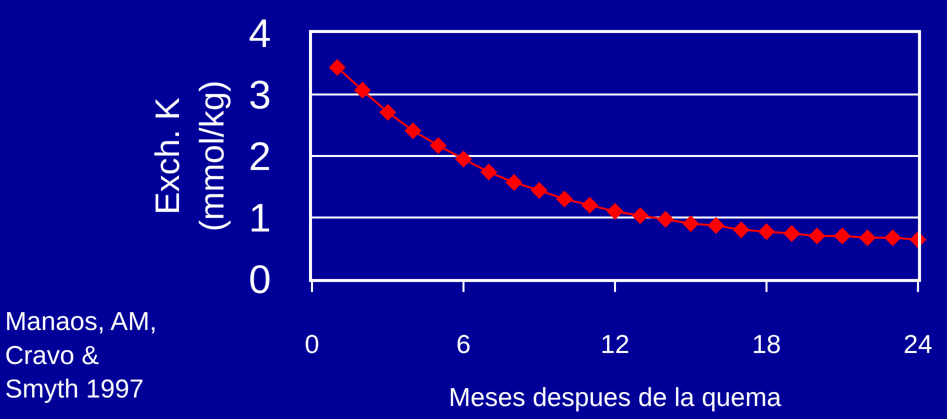  What do you see at coordinates (615, 344) in the screenshot?
I see `x-tick-label: 12` at bounding box center [615, 344].